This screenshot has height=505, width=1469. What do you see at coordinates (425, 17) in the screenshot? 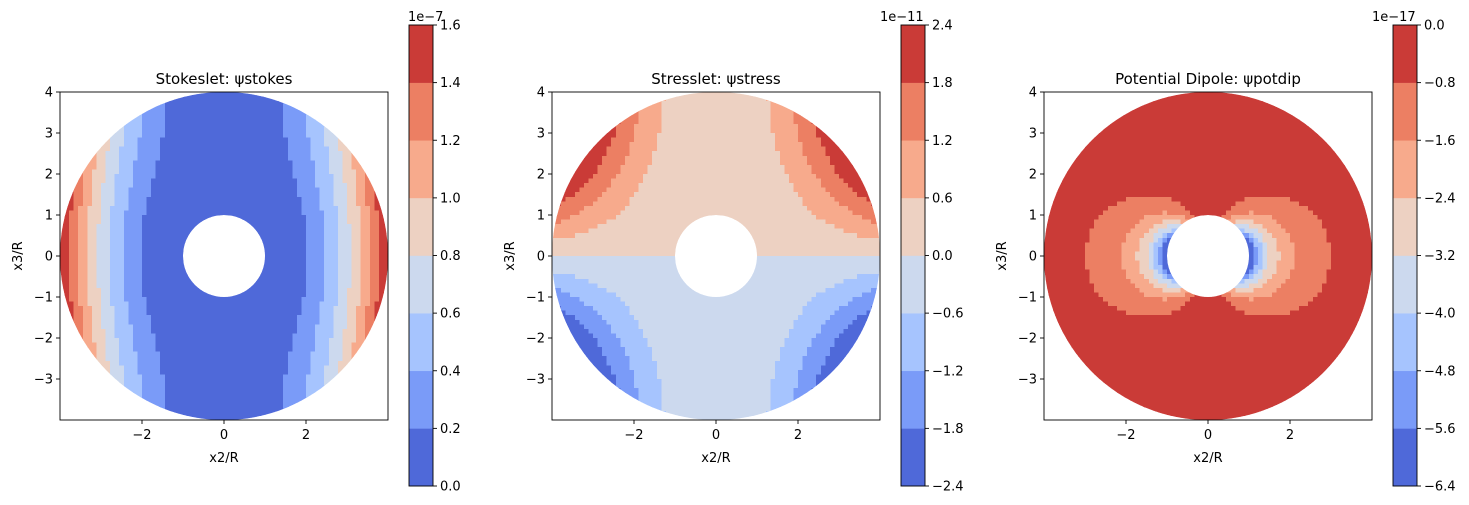
I see `stokeslet-offset: 1e−7` at bounding box center [425, 17].